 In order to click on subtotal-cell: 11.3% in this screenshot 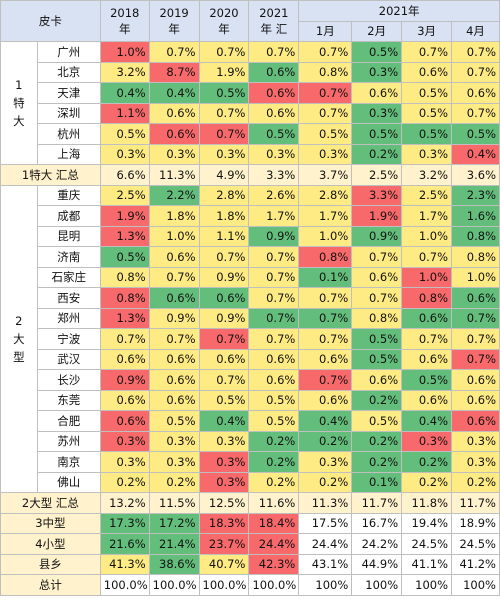, I will do `click(325, 503)`.